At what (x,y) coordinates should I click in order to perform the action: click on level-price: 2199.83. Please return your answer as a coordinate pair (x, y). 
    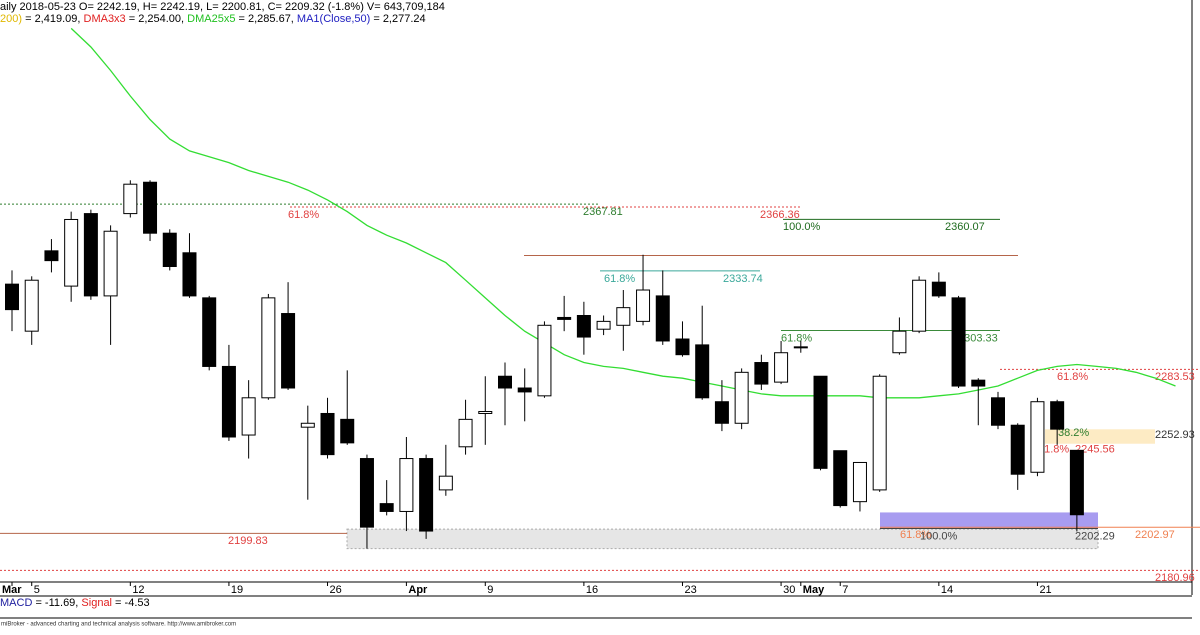
    Looking at the image, I should click on (248, 541).